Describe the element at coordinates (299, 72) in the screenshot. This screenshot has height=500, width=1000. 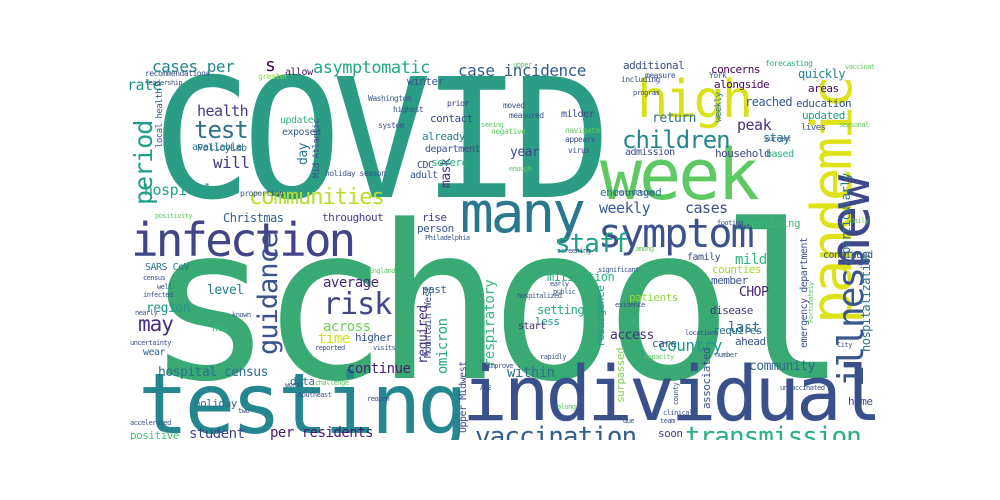
I see `word-allow: allow` at that location.